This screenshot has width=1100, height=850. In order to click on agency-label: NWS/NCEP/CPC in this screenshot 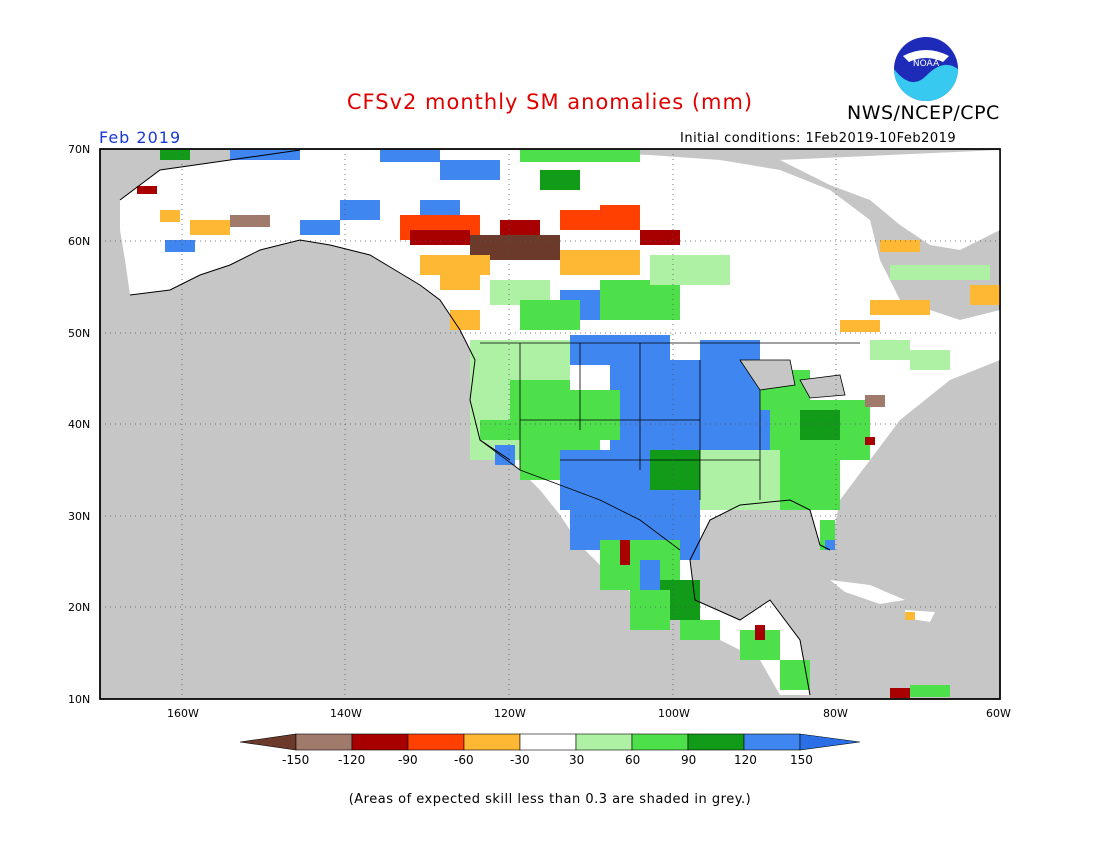, I will do `click(923, 113)`.